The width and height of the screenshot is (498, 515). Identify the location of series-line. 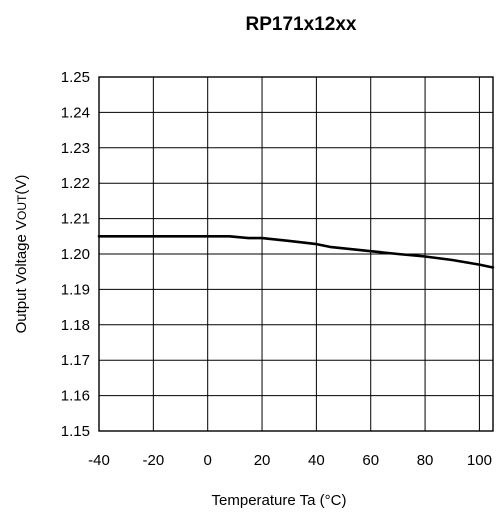
(296, 252).